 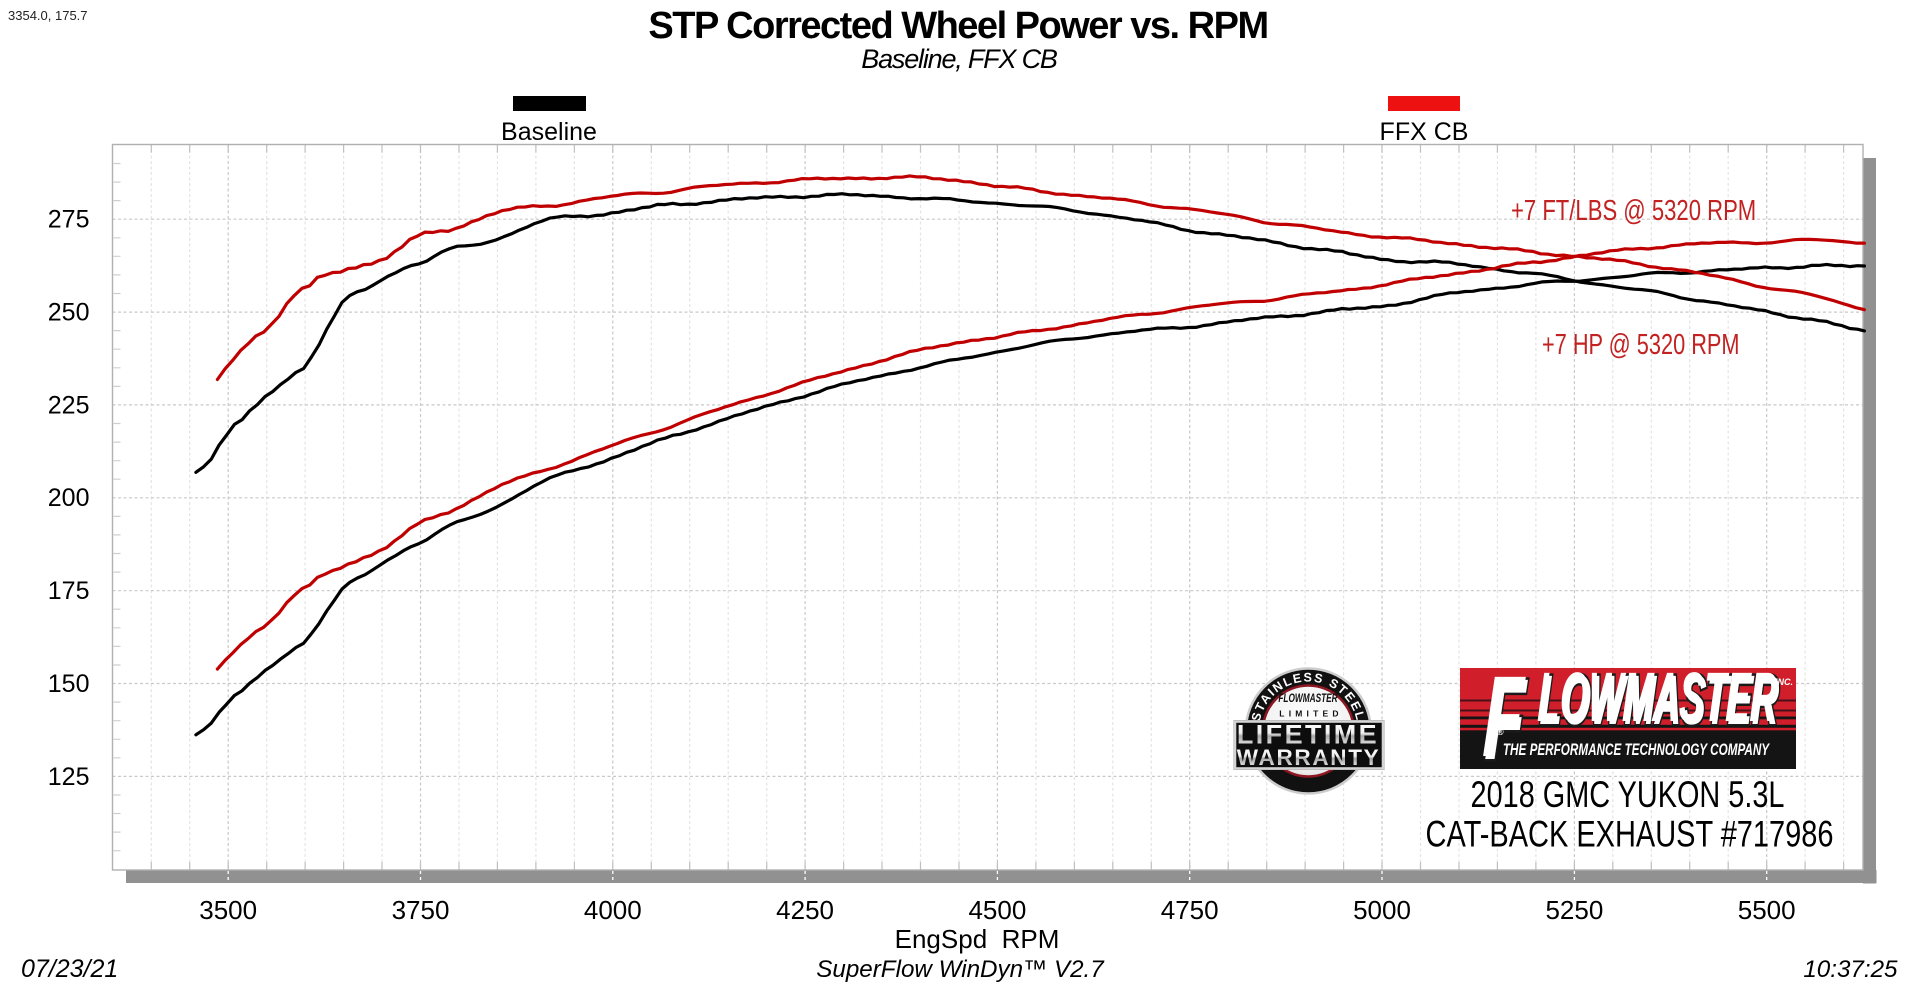 What do you see at coordinates (69, 591) in the screenshot?
I see `svg-text: 175` at bounding box center [69, 591].